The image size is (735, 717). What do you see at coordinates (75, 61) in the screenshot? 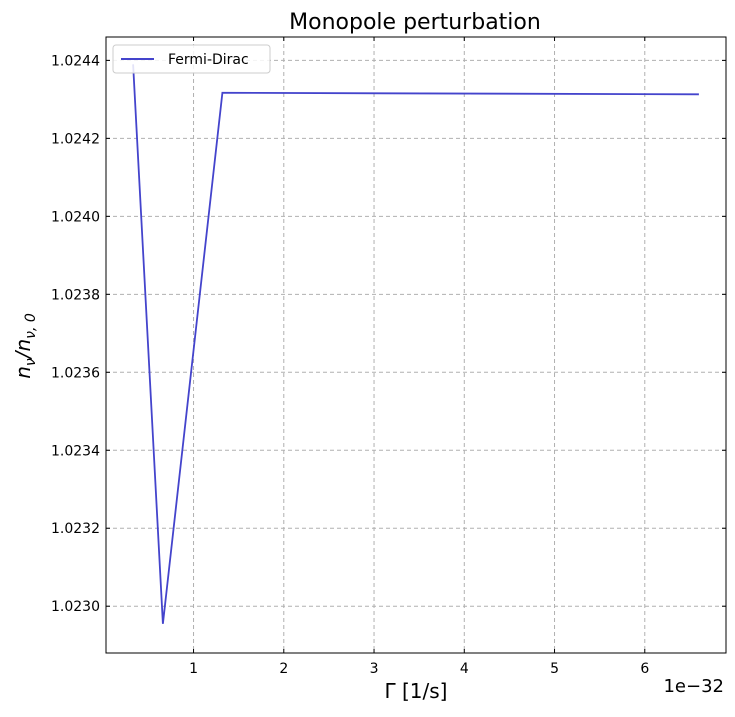
I see `y-tick-label: 1.0244` at bounding box center [75, 61].